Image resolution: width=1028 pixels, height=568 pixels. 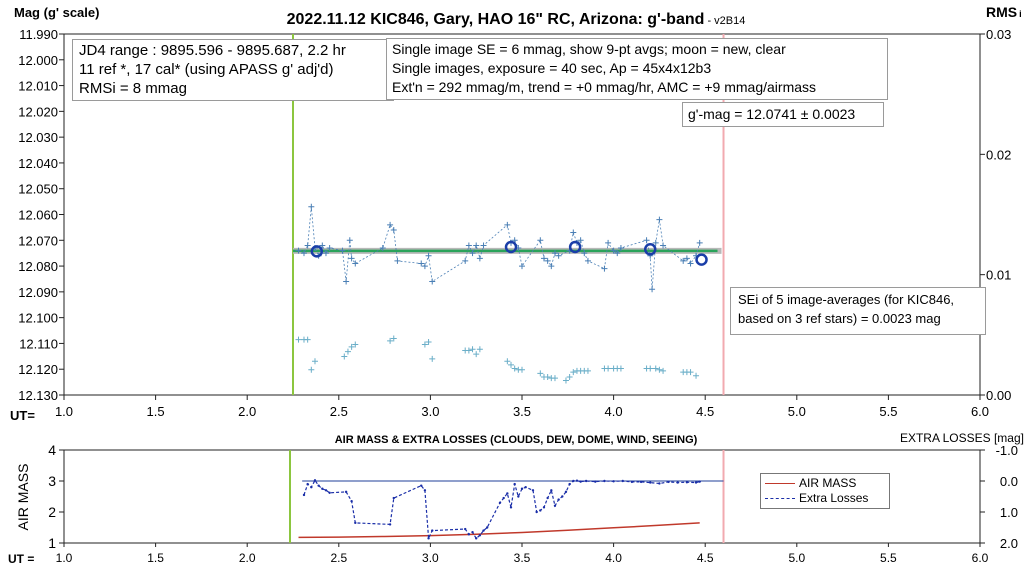 What do you see at coordinates (1020, 14) in the screenshot?
I see `rms-axis-label-sub: i` at bounding box center [1020, 14].